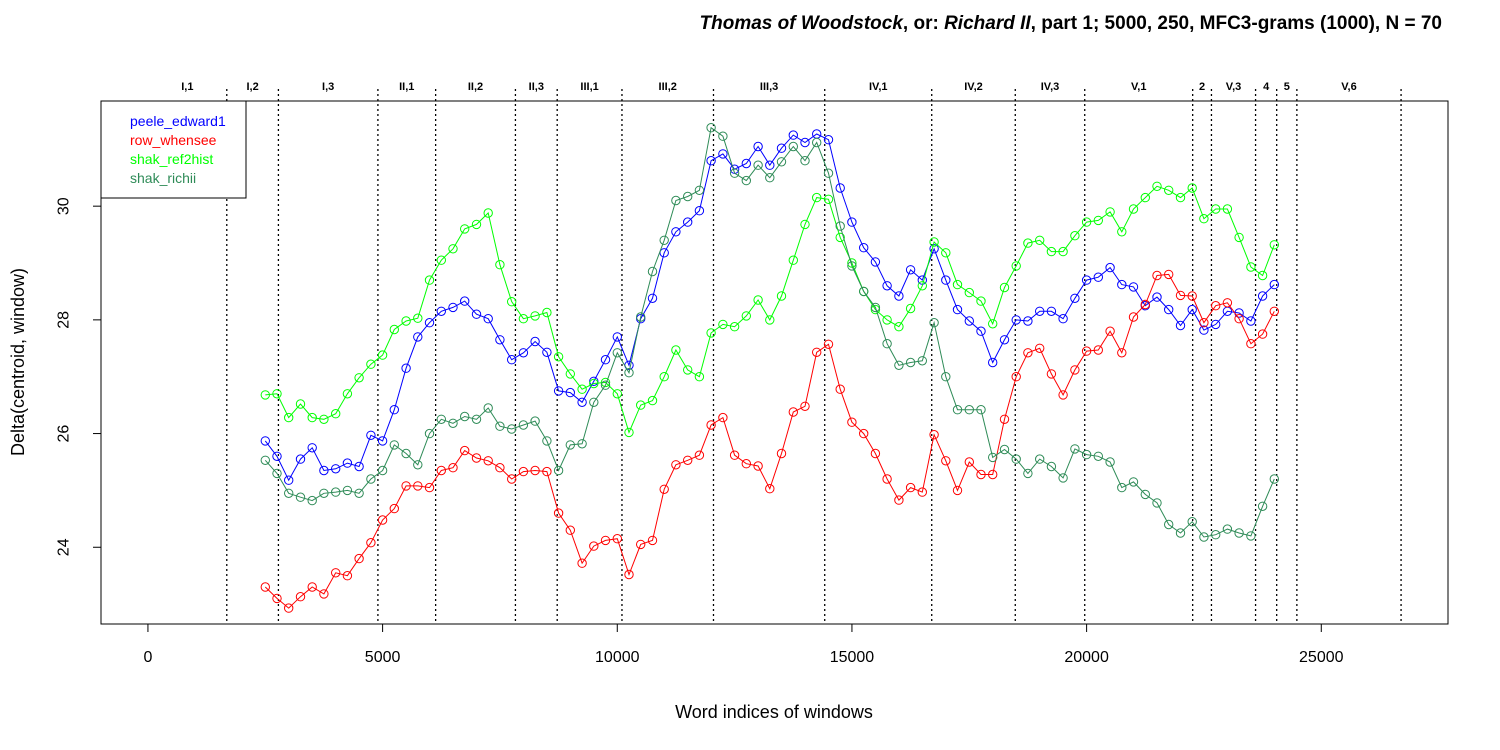 The height and width of the screenshot is (750, 1500). I want to click on x-tick-label: 0, so click(147, 657).